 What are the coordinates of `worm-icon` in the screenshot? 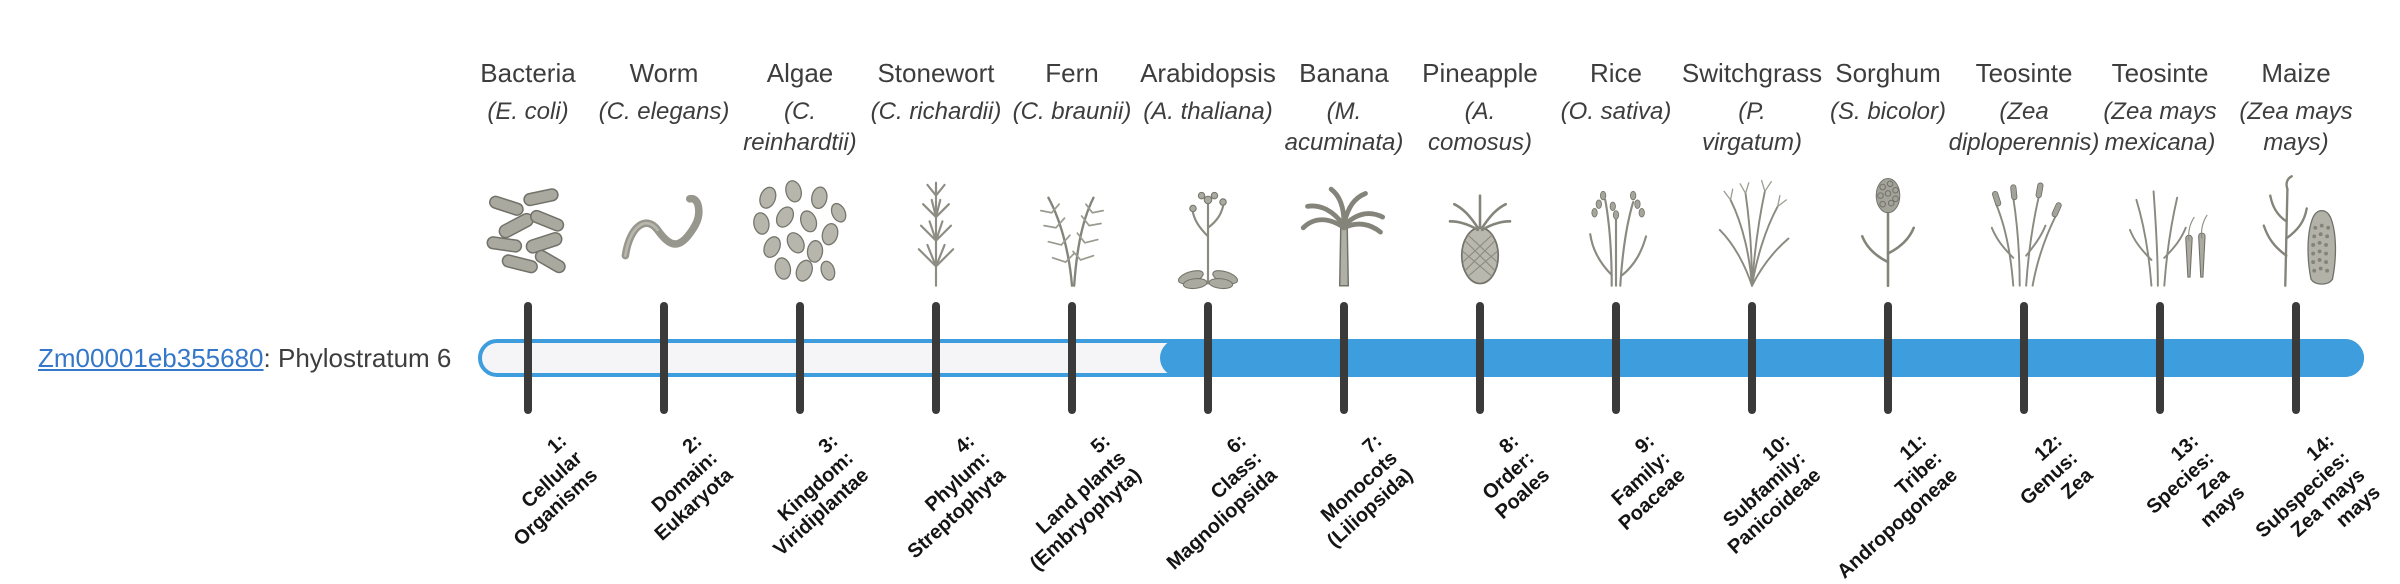 It's located at (664, 230).